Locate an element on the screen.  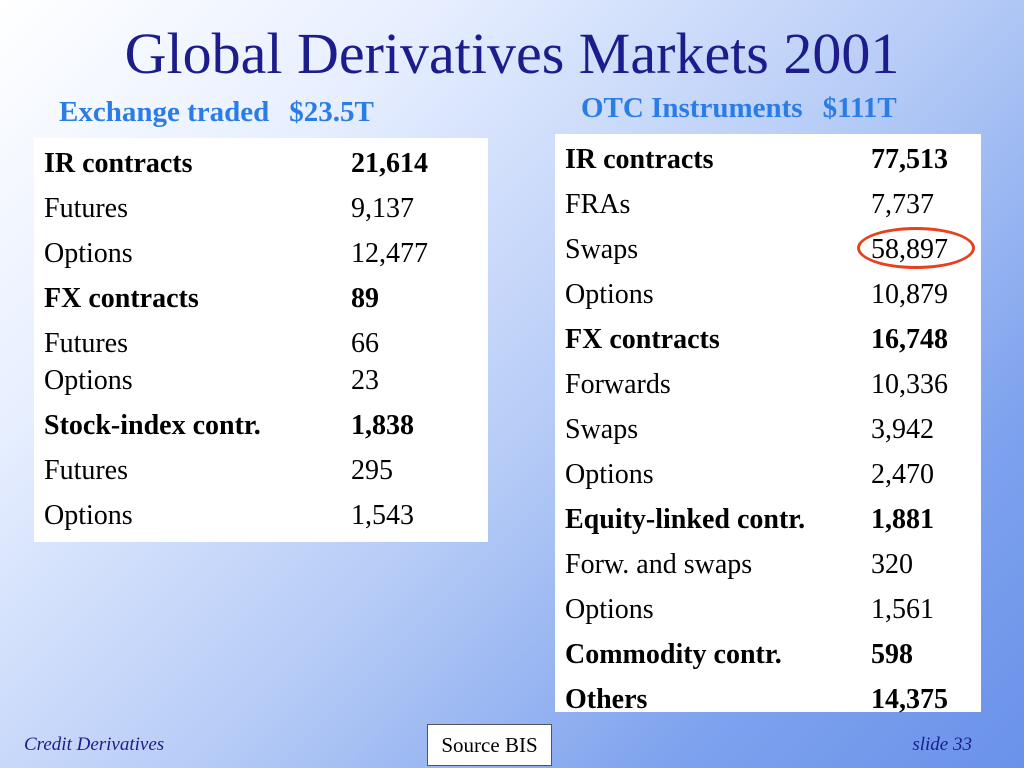
row-label: FRAs is located at coordinates (598, 204).